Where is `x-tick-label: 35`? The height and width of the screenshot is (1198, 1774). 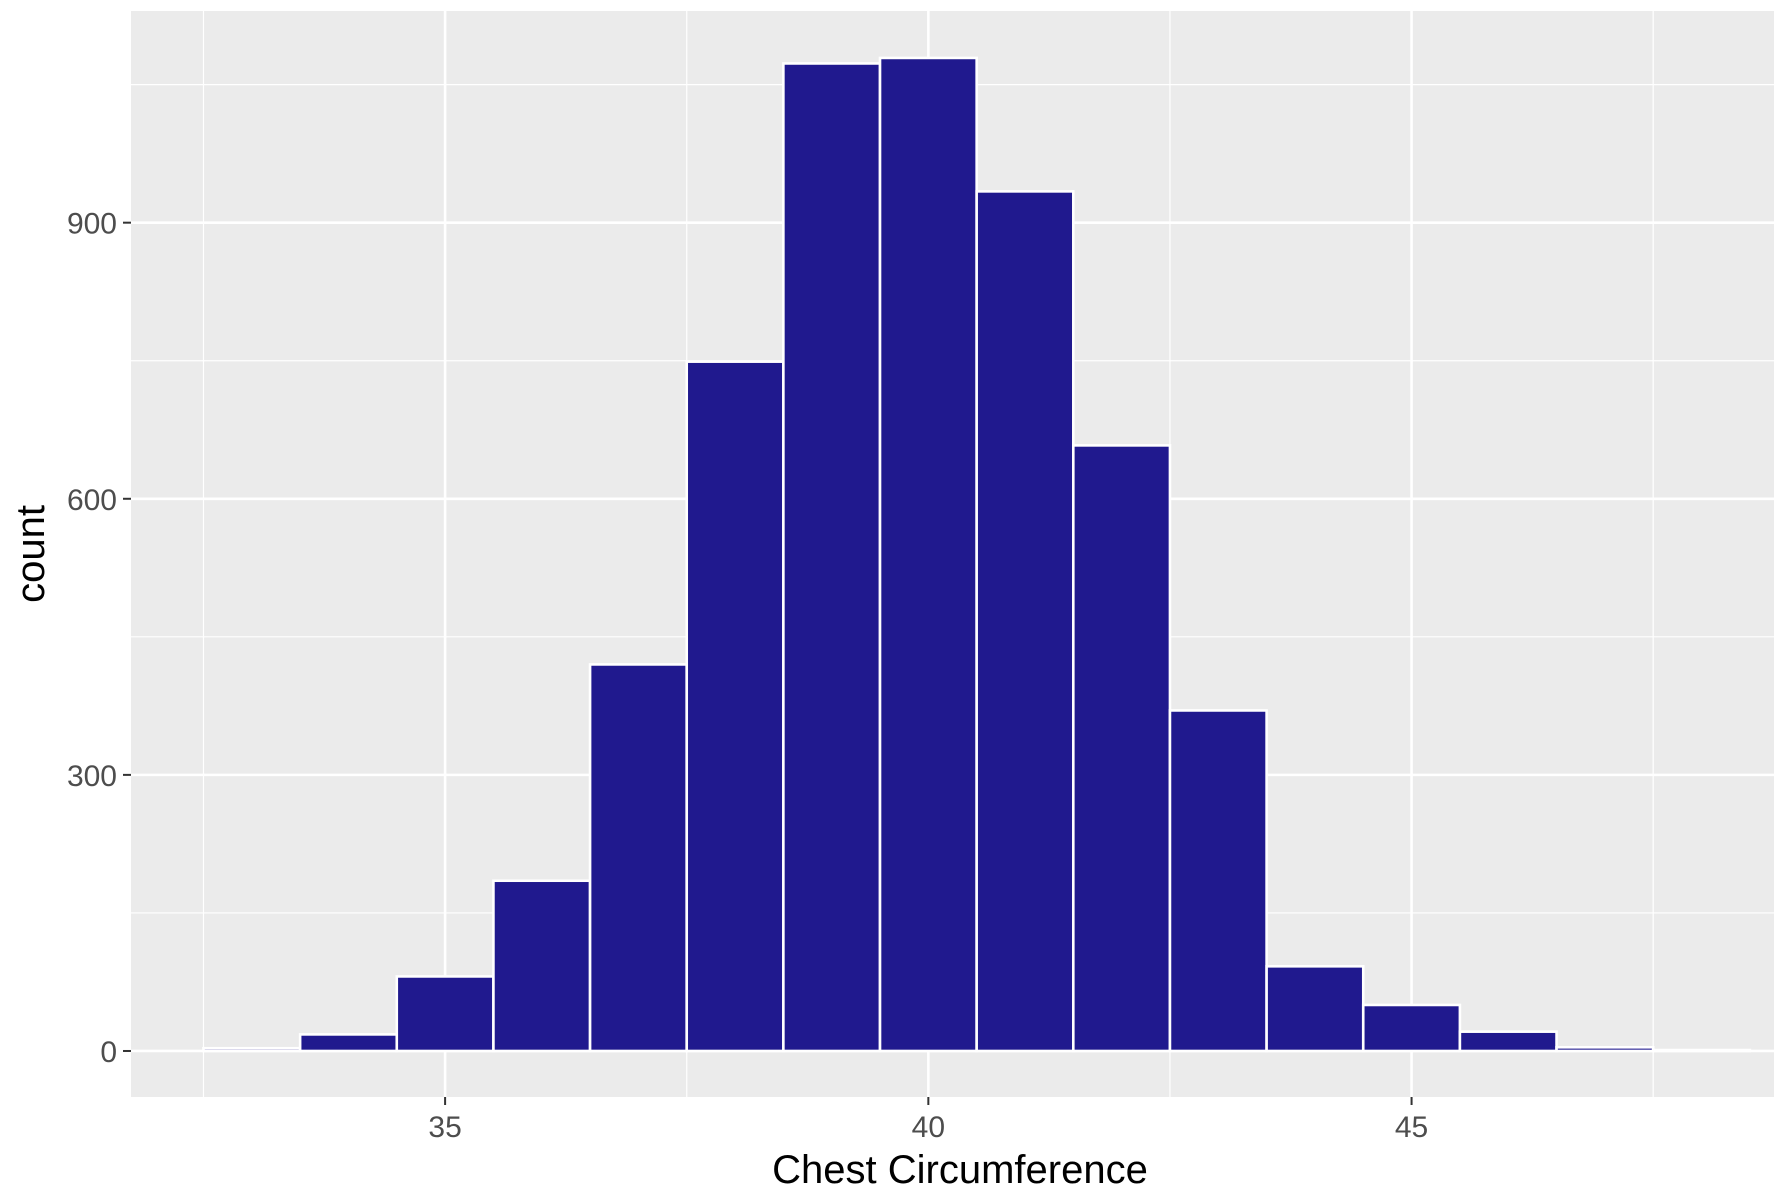 x-tick-label: 35 is located at coordinates (444, 1127).